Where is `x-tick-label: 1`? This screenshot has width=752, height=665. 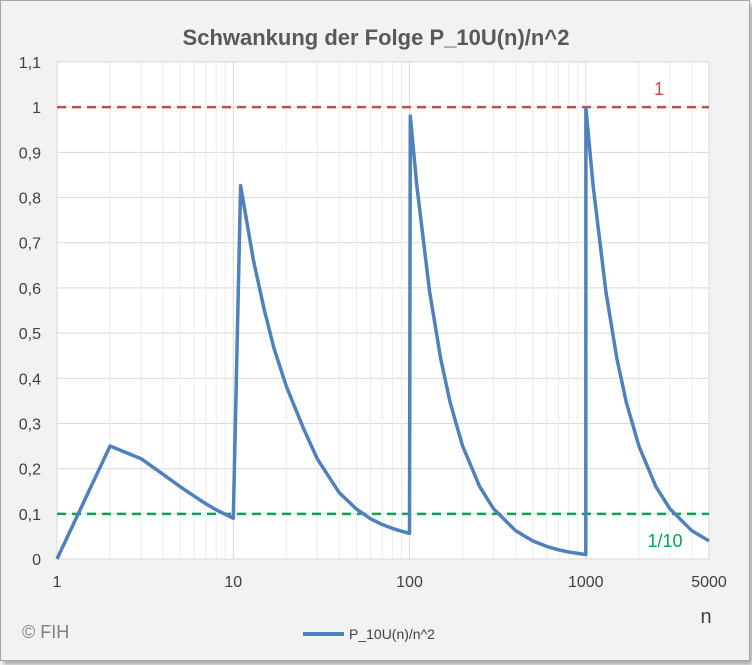 x-tick-label: 1 is located at coordinates (57, 582).